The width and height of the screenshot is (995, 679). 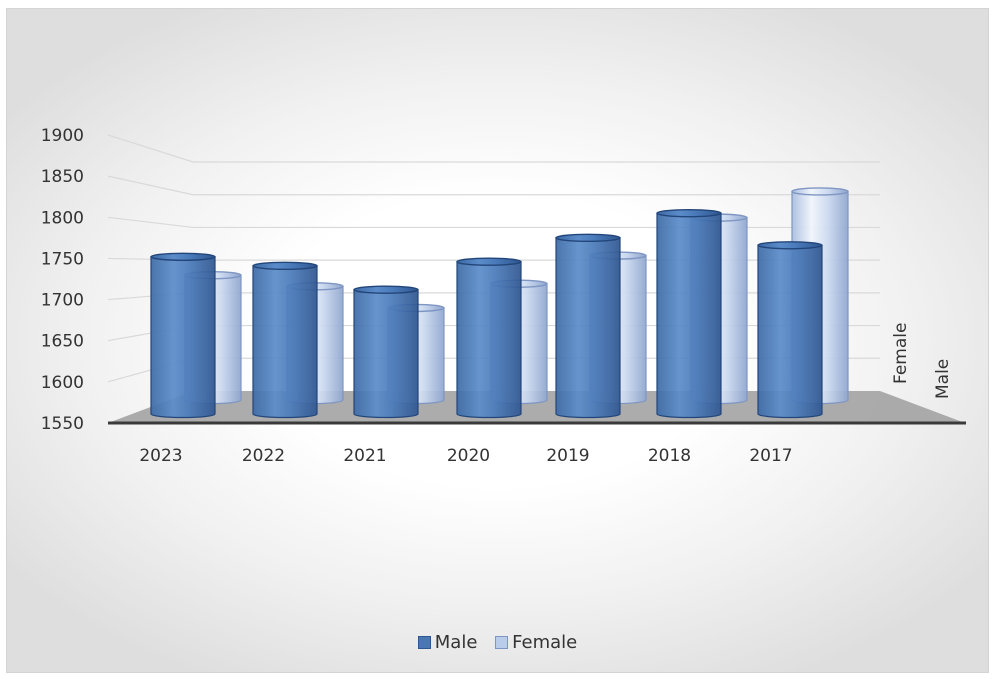 I want to click on x-tick-label: 2017, so click(x=770, y=456).